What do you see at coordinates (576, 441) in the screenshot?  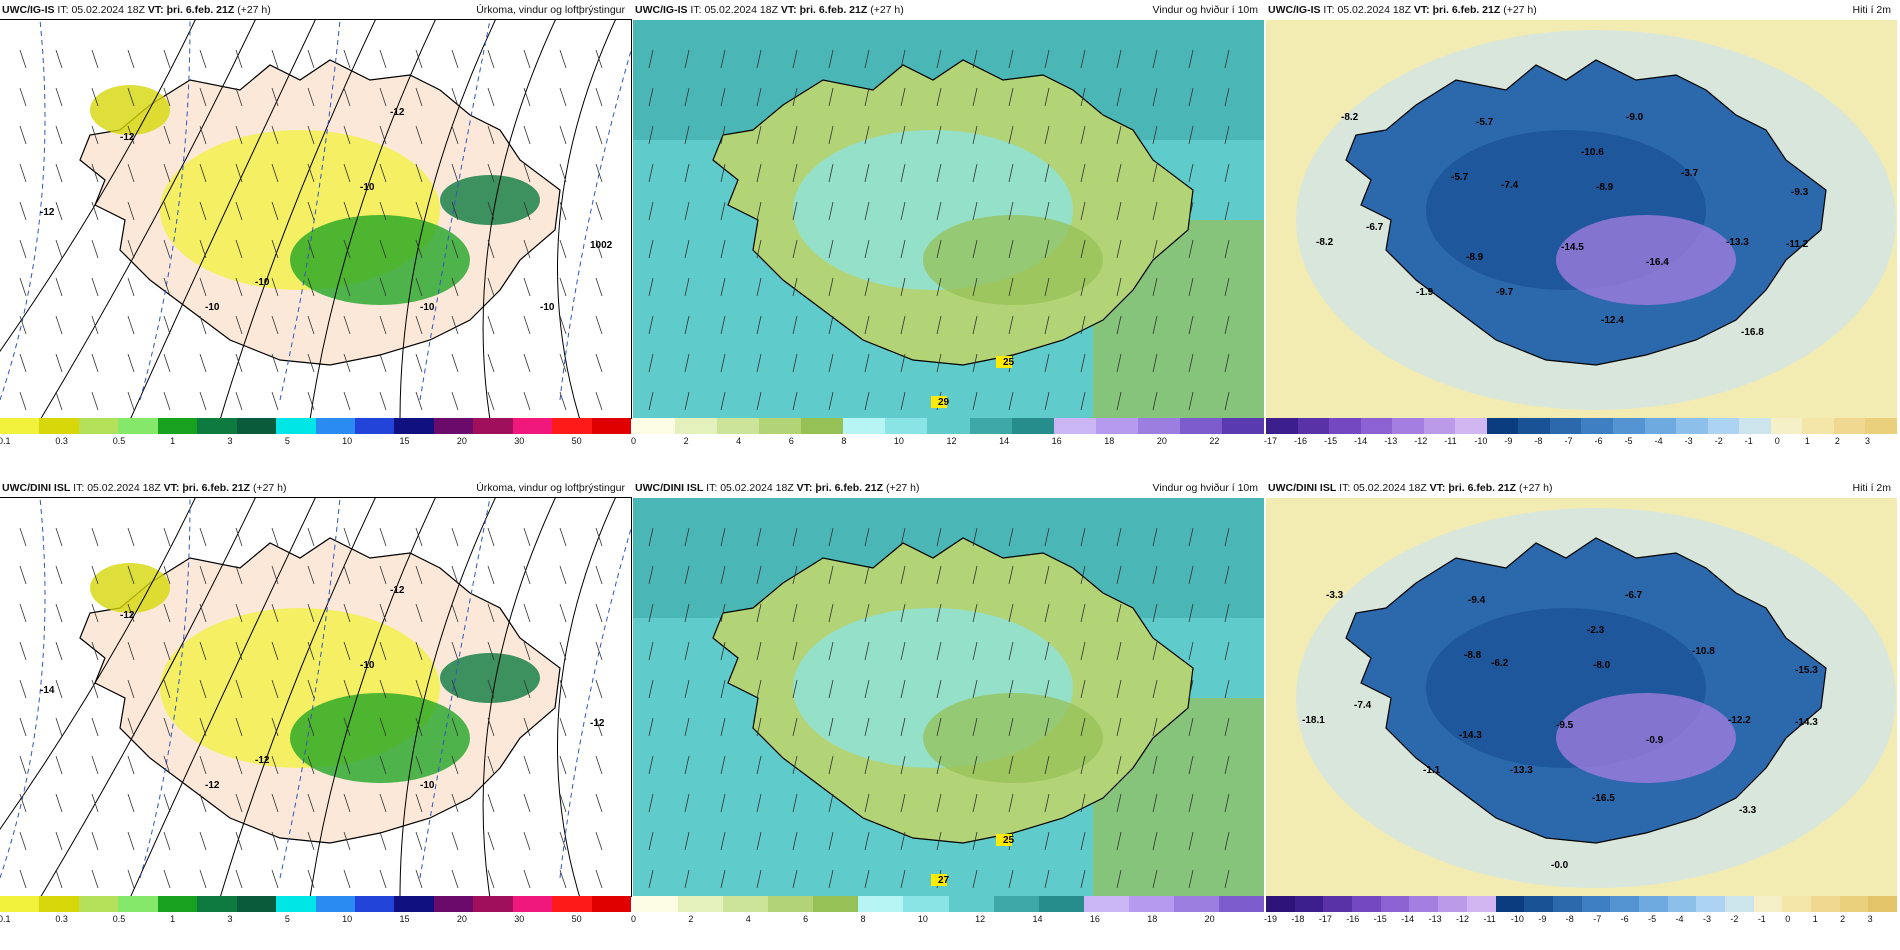 I see `colorbar-tick-label: 50` at bounding box center [576, 441].